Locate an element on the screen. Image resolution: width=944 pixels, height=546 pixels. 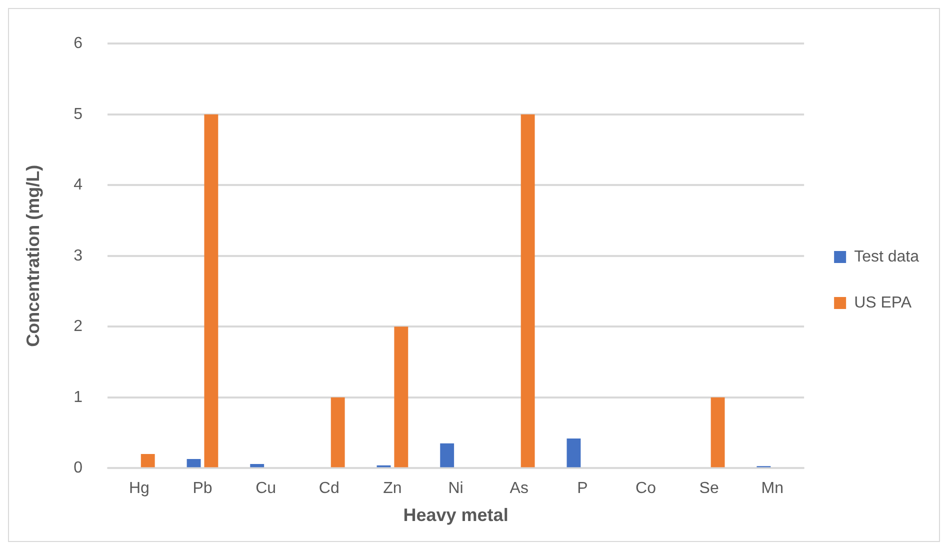
y-tick-label: 3 is located at coordinates (78, 255).